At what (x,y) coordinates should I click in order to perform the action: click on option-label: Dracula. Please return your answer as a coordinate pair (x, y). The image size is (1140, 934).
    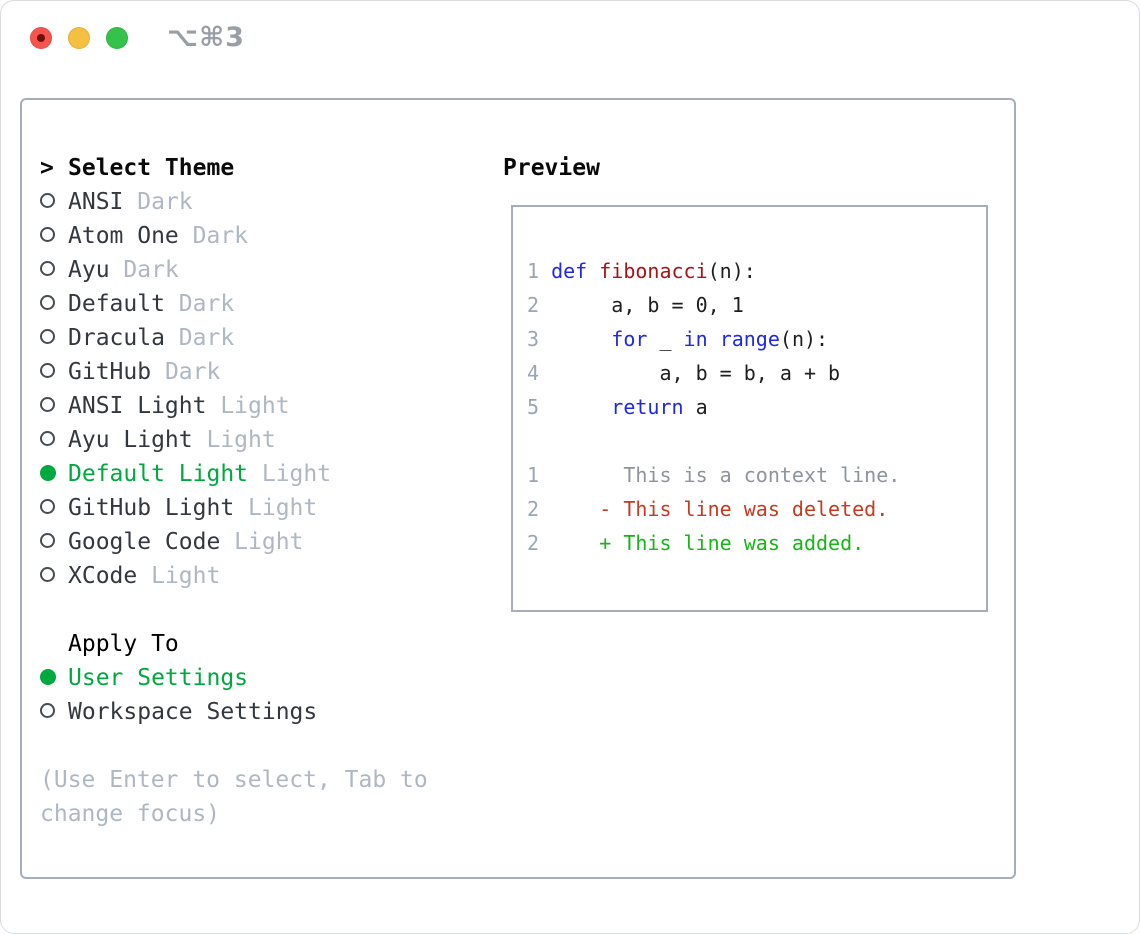
    Looking at the image, I should click on (116, 338).